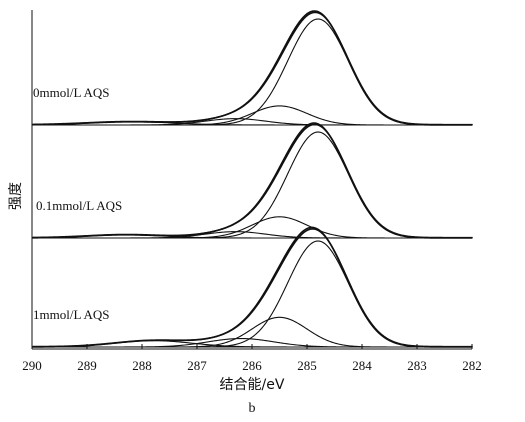  What do you see at coordinates (142, 365) in the screenshot?
I see `x-tick-label: 288` at bounding box center [142, 365].